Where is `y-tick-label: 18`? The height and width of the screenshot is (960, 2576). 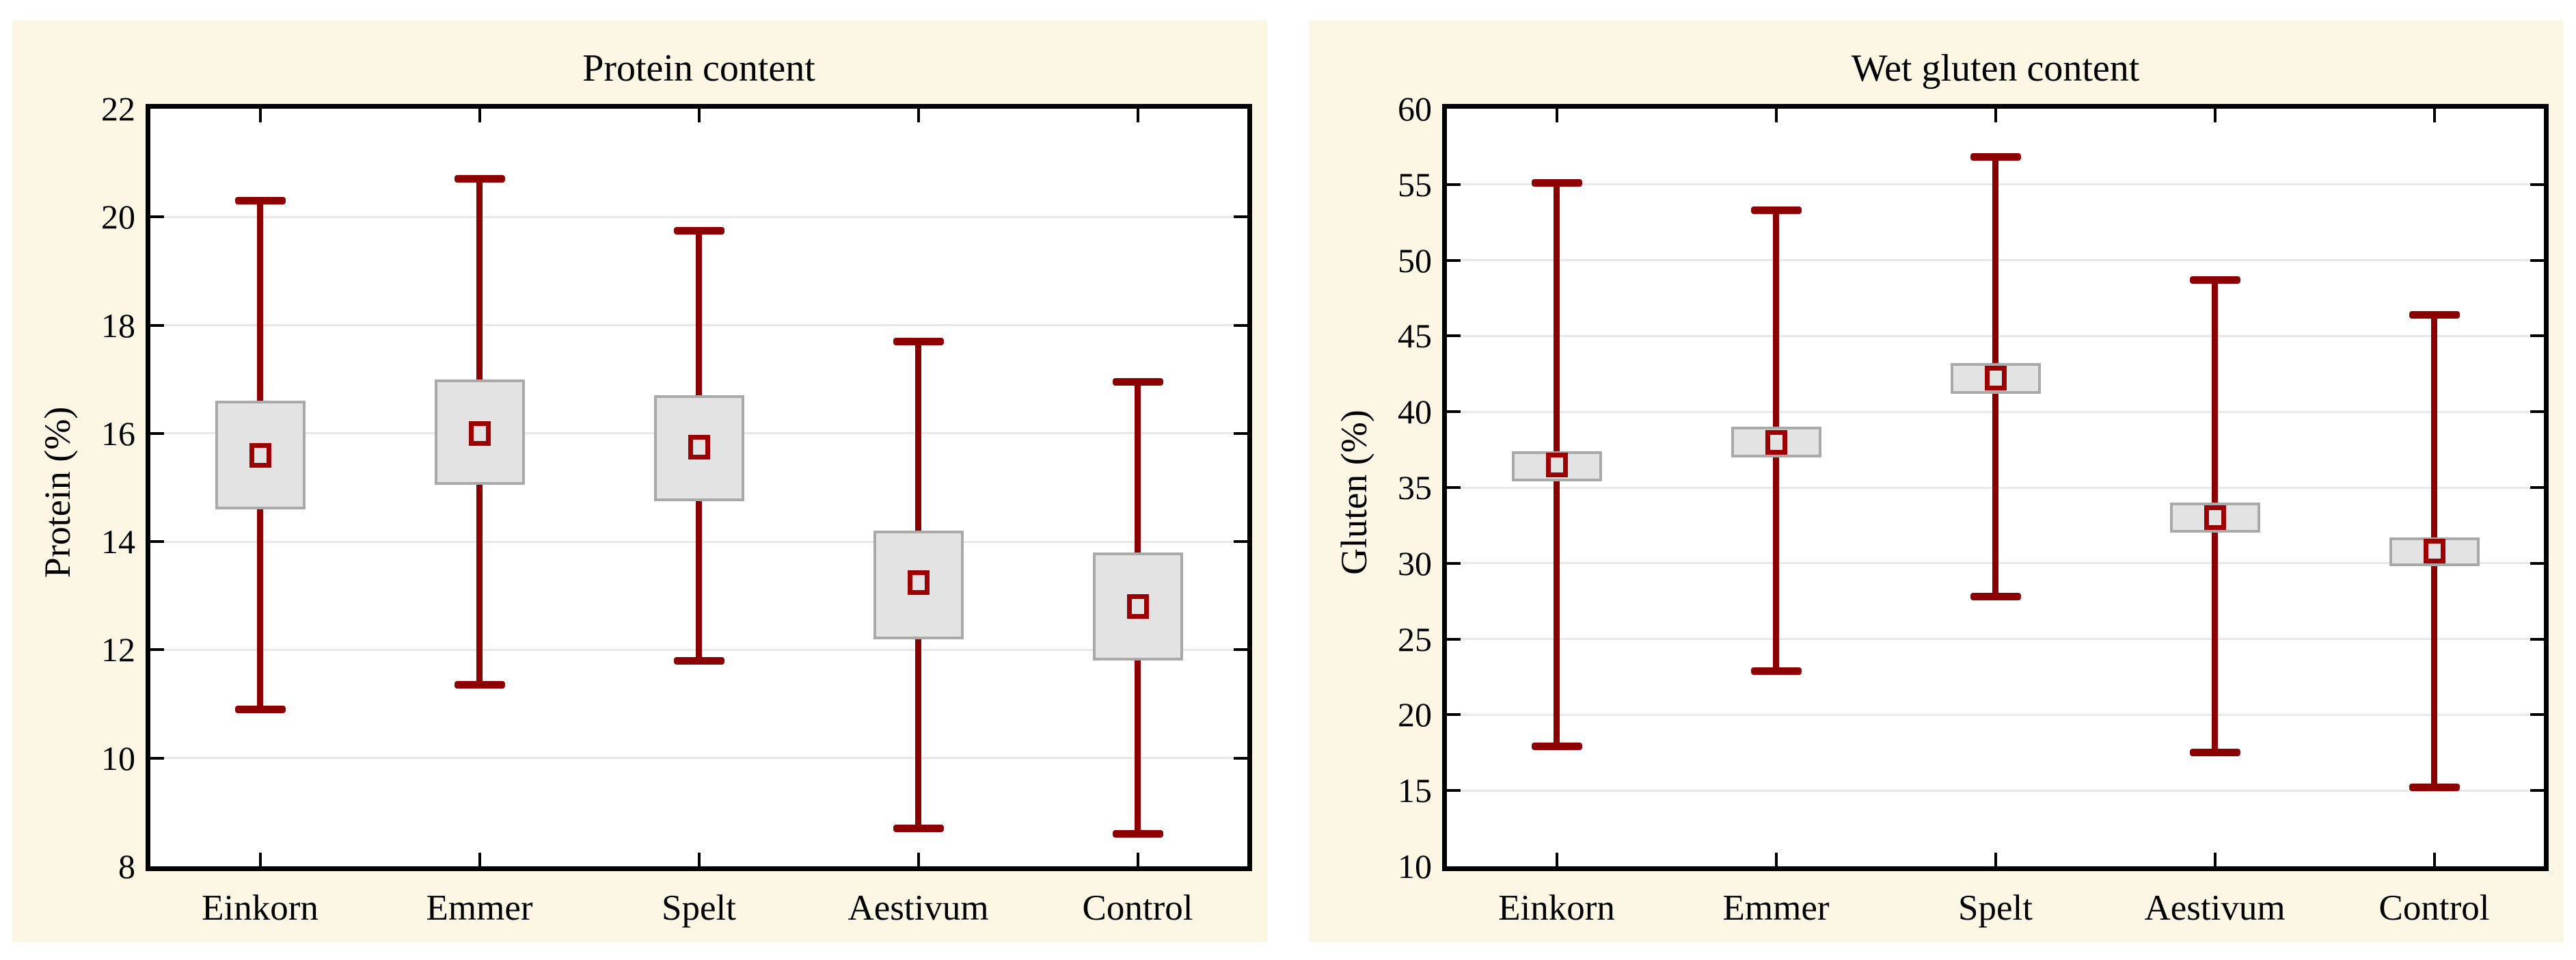
y-tick-label: 18 is located at coordinates (118, 325).